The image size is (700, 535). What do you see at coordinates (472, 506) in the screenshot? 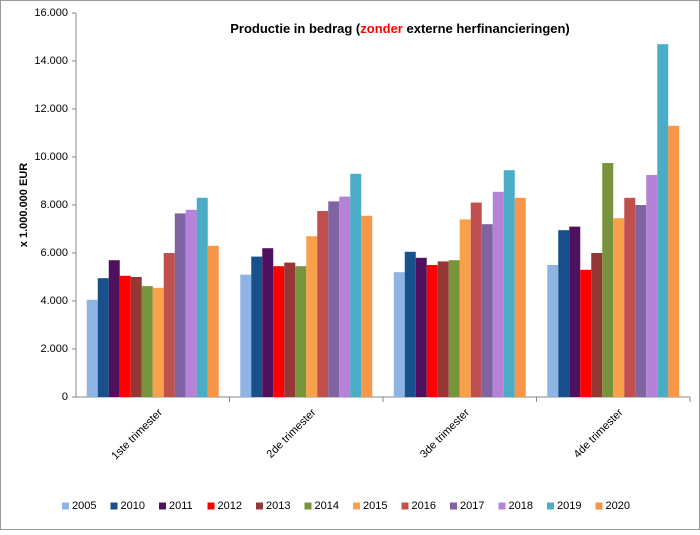
I see `legend-label: 2017` at bounding box center [472, 506].